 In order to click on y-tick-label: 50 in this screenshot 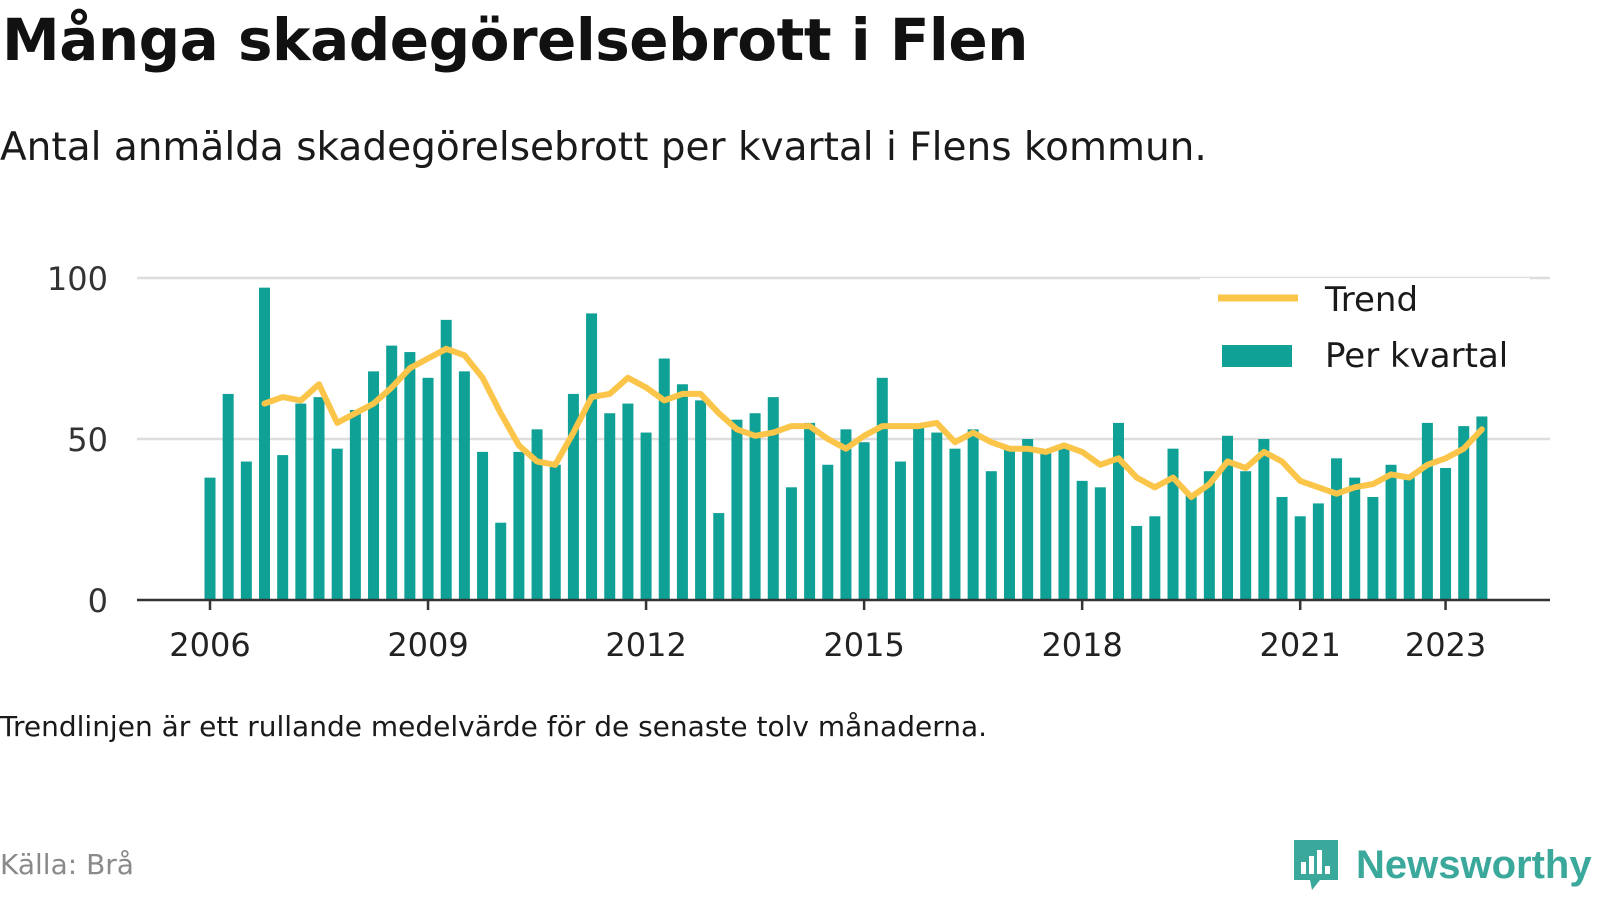, I will do `click(87, 440)`.